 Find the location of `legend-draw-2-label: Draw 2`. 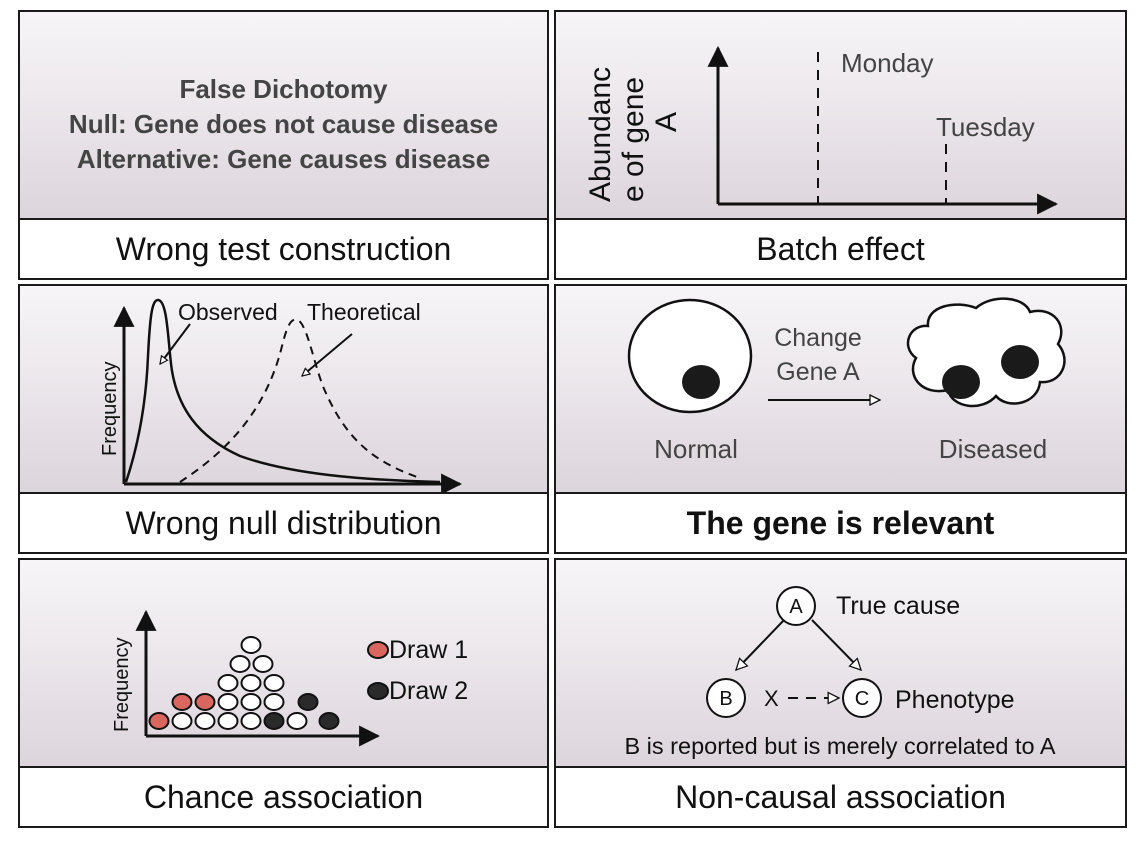

legend-draw-2-label: Draw 2 is located at coordinates (428, 691).